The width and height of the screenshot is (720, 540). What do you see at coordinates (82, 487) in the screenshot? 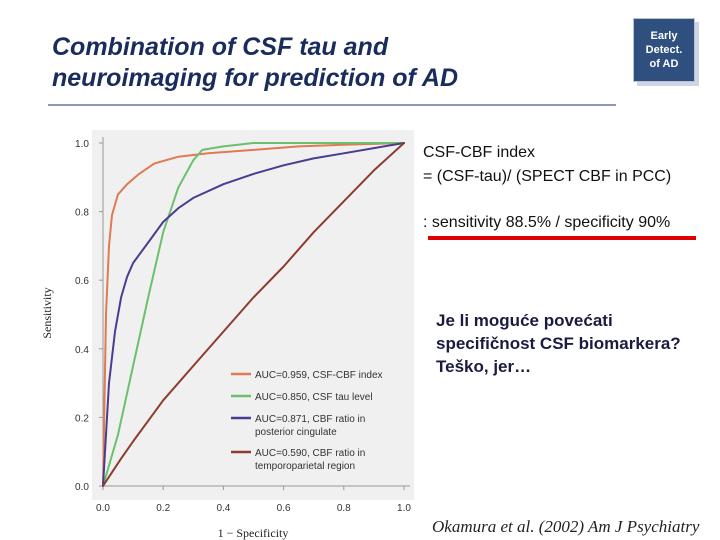
I see `y-tick-label: 0.0` at bounding box center [82, 487].